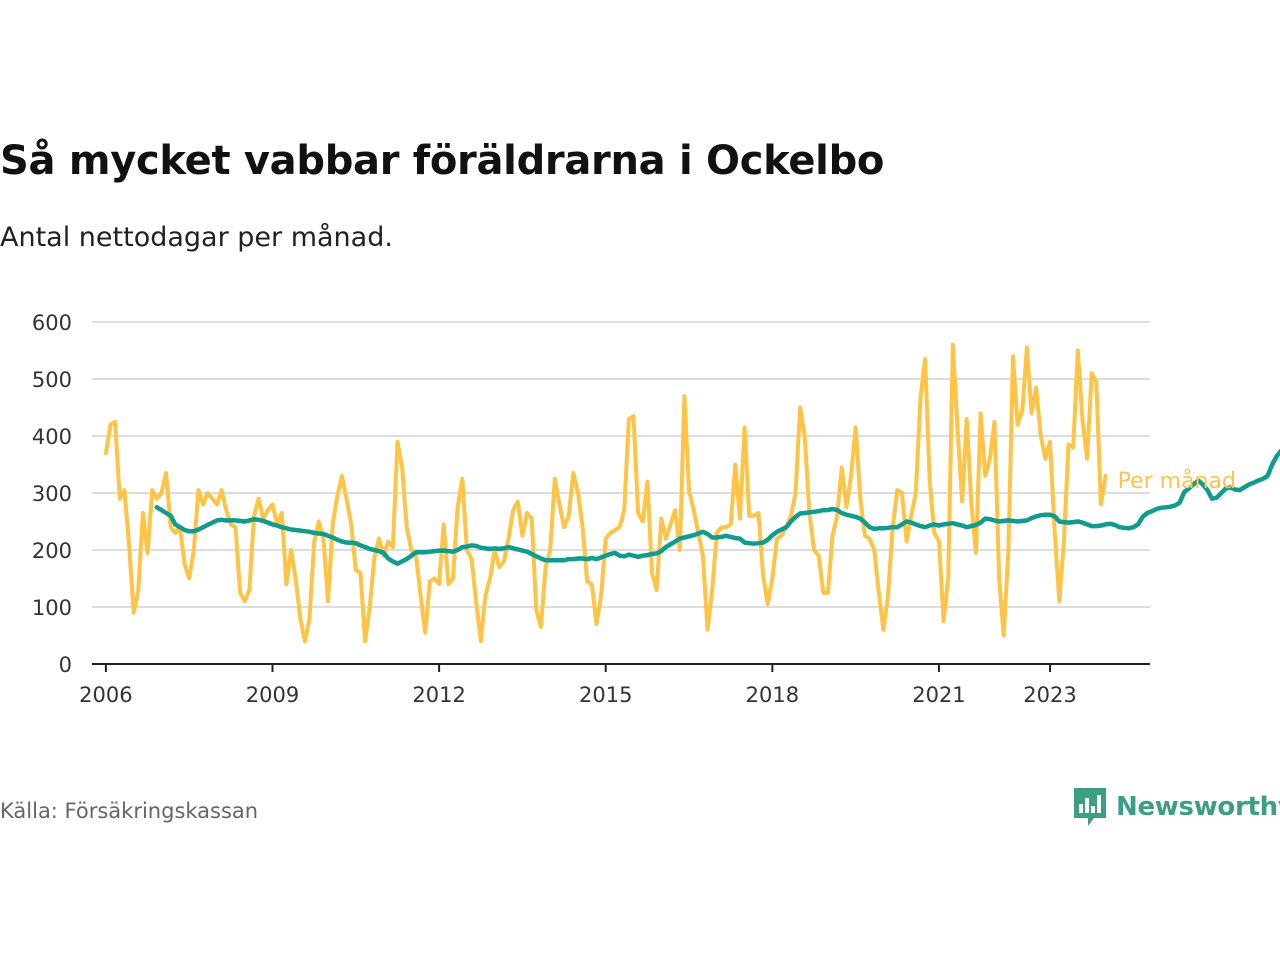 The image size is (1280, 960). What do you see at coordinates (1090, 807) in the screenshot?
I see `bar-chart-speech-bubble-icon` at bounding box center [1090, 807].